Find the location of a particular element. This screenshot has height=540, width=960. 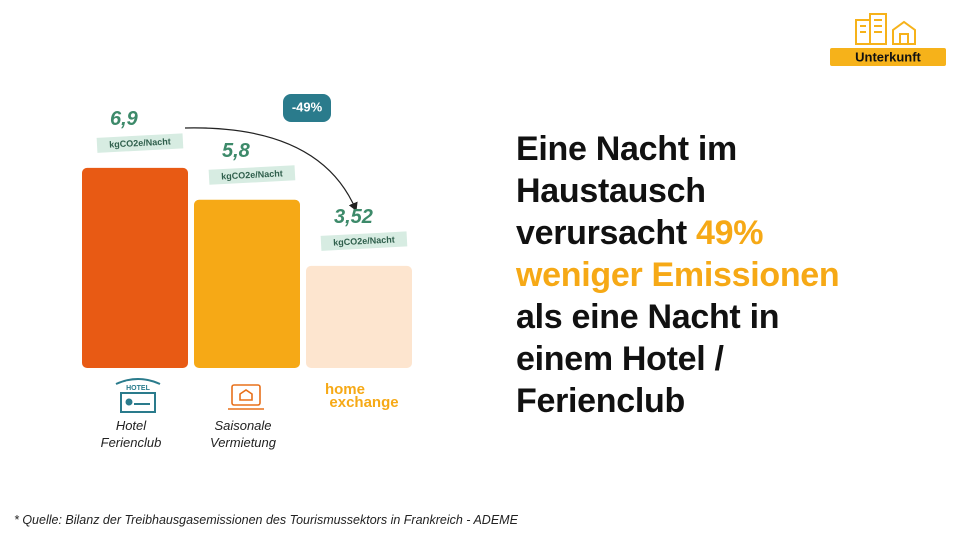

annotation-bg is located at coordinates (307, 108).